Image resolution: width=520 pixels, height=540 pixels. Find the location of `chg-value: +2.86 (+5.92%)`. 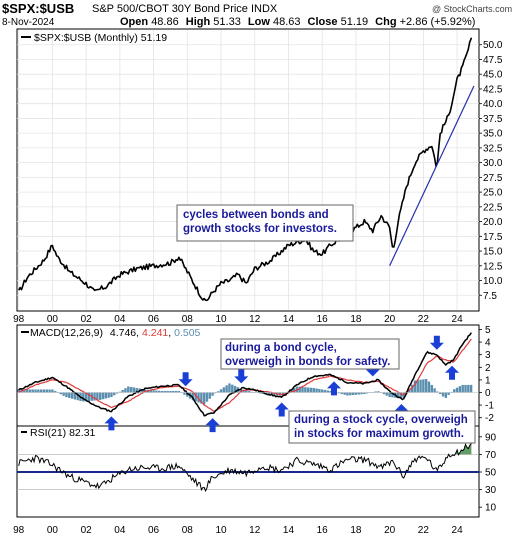

chg-value: +2.86 (+5.92%) is located at coordinates (437, 22).